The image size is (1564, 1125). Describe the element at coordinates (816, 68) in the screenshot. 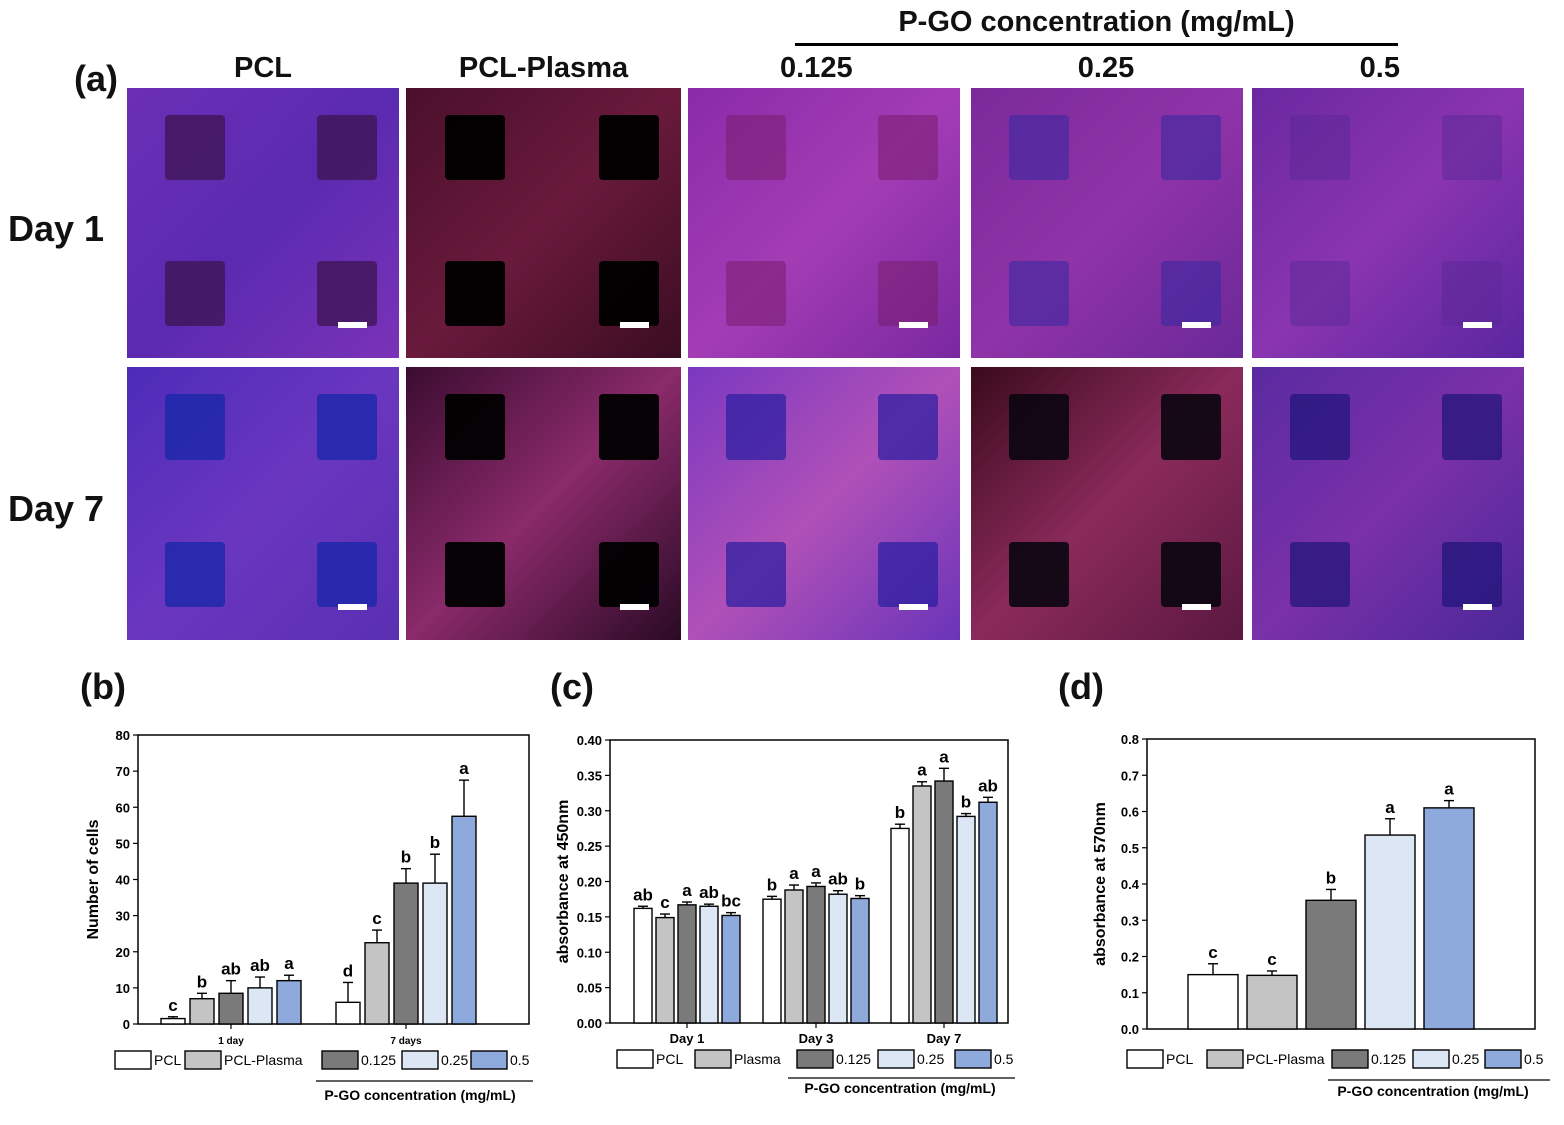

I see `column-label-0125: 0.125` at that location.